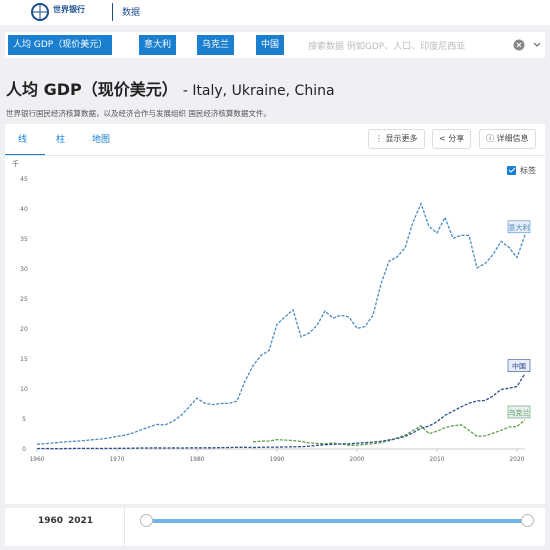  What do you see at coordinates (24, 239) in the screenshot?
I see `y-tick-label: 35` at bounding box center [24, 239].